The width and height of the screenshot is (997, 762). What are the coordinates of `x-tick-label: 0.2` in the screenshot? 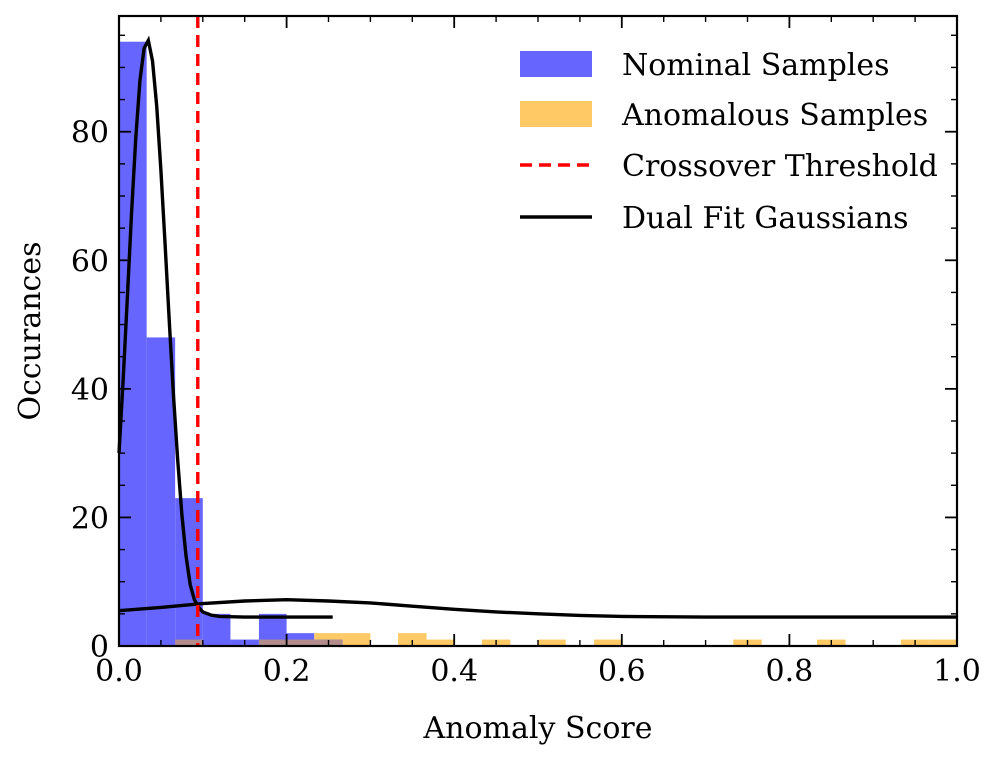 It's located at (287, 671).